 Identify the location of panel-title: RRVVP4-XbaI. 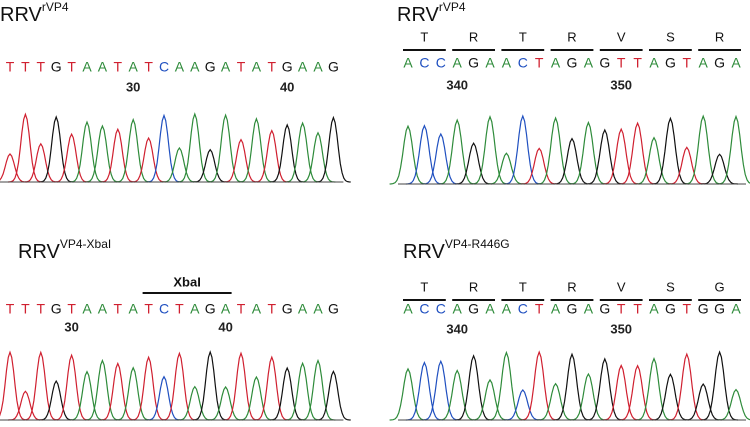
(64, 250).